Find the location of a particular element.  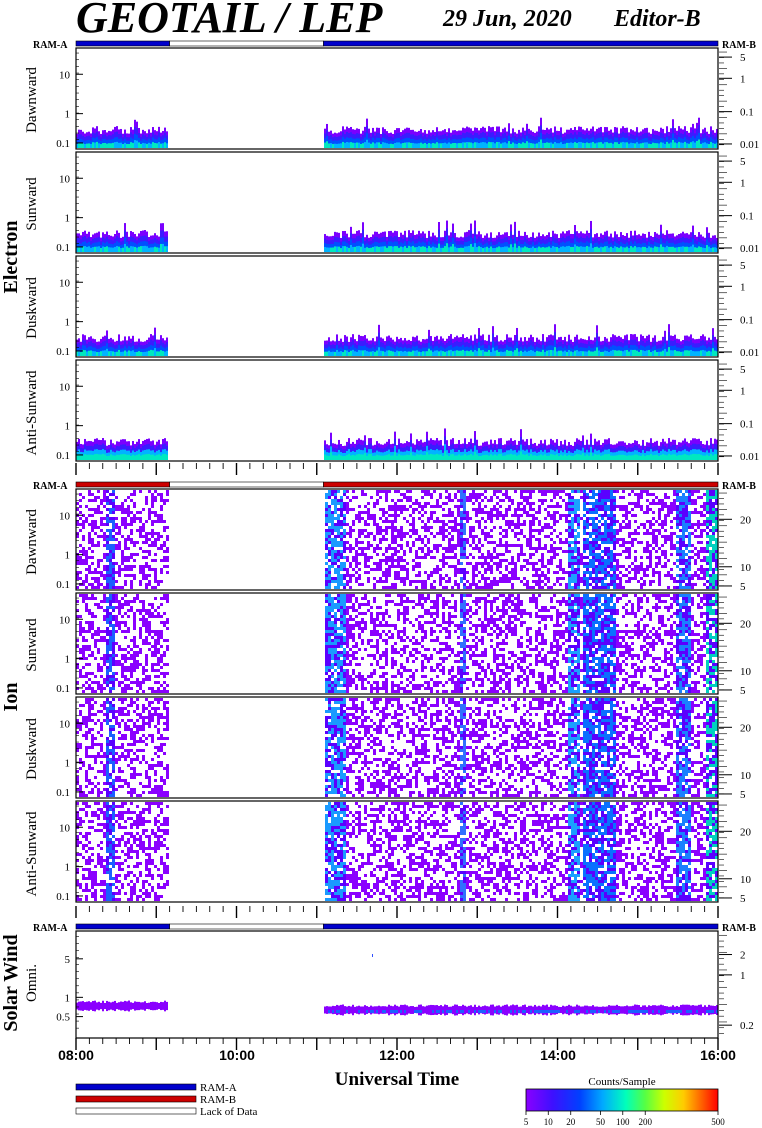

y-tick-label-right: 0.1 is located at coordinates (747, 113).